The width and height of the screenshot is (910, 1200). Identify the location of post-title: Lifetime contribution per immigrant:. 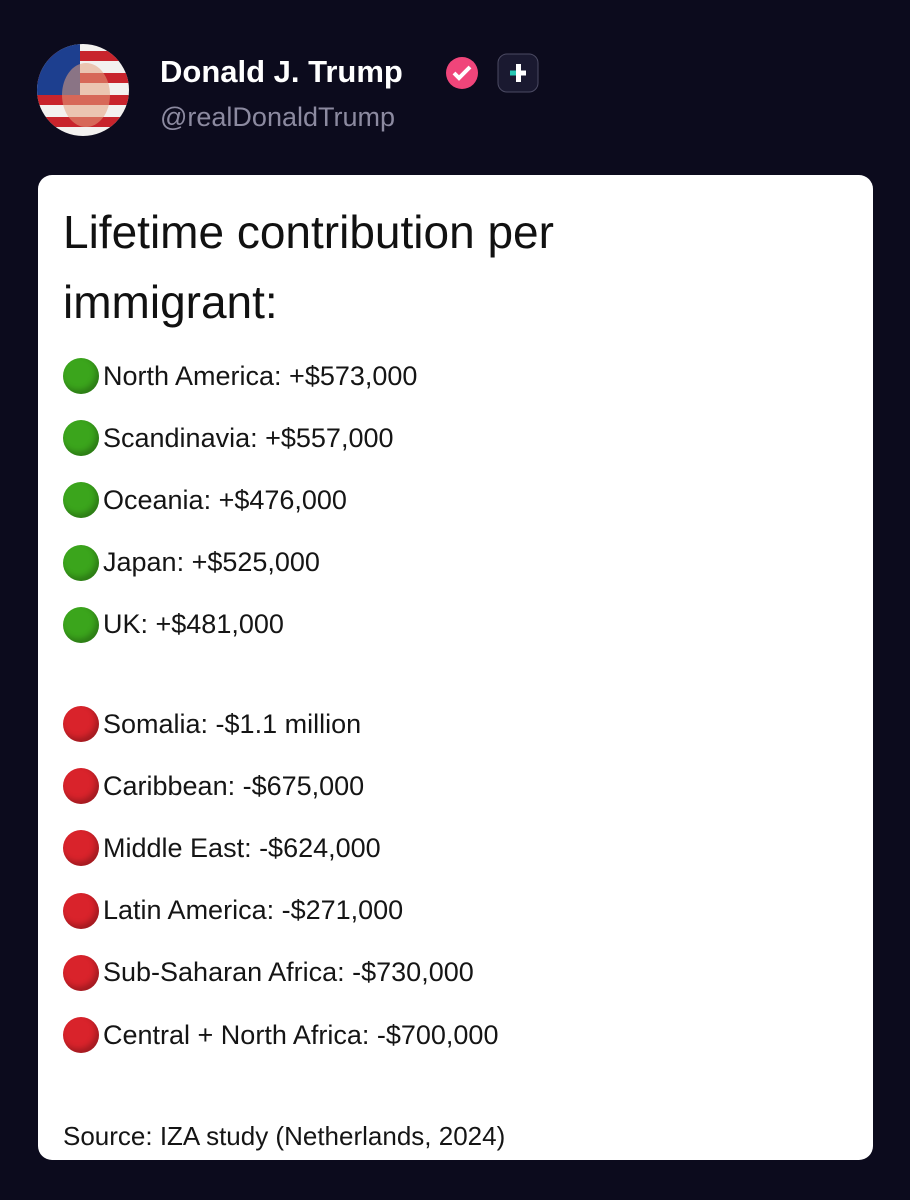
(308, 267).